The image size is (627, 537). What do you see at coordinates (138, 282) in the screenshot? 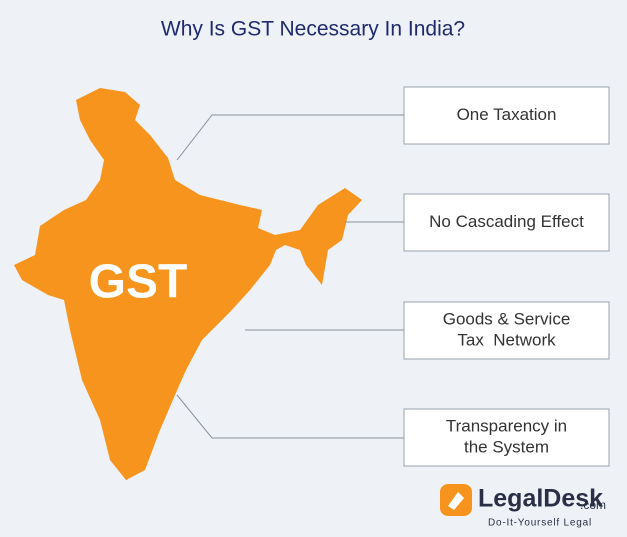
I see `map-label: GST` at bounding box center [138, 282].